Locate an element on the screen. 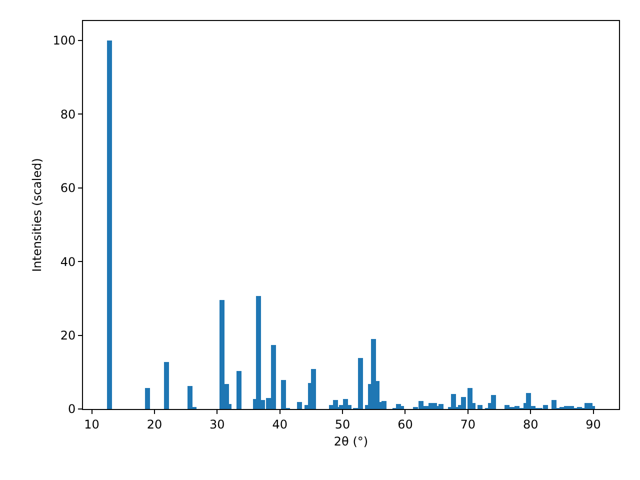  y-tick-label: 60 is located at coordinates (68, 188).